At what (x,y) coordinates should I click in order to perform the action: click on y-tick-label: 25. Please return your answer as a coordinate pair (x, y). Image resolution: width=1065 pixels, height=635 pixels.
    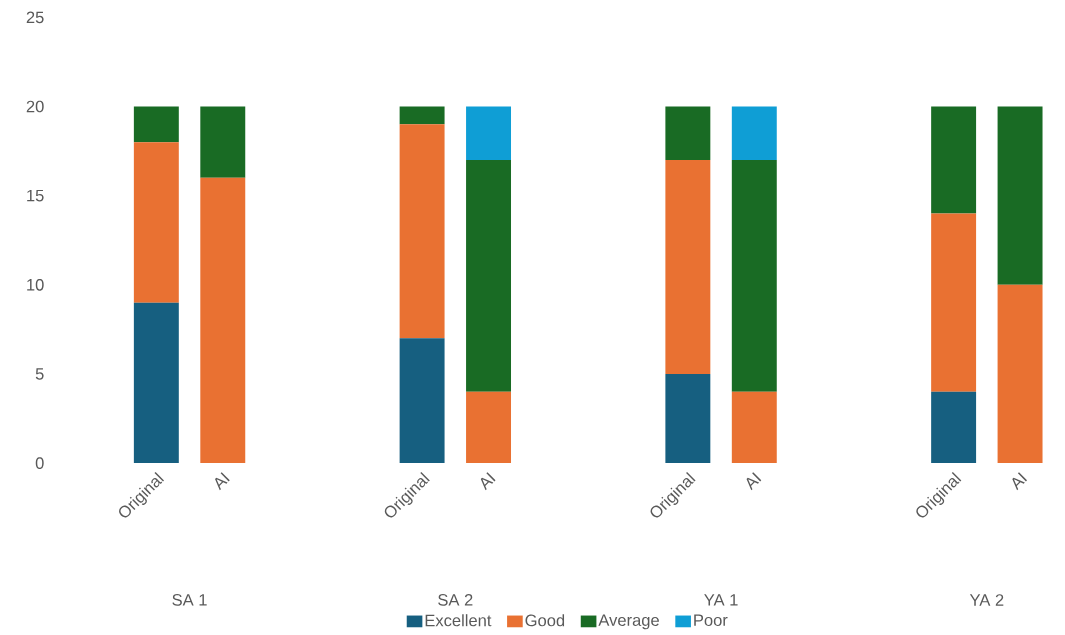
    Looking at the image, I should click on (35, 17).